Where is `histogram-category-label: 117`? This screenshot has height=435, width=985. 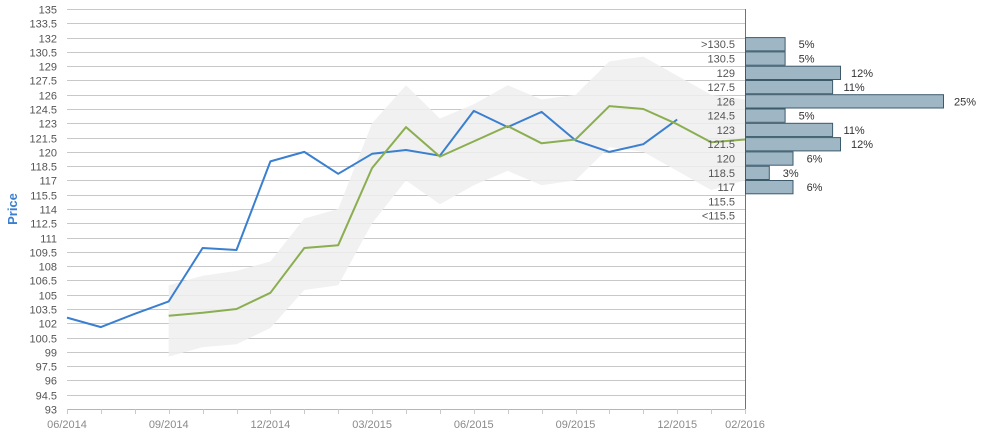
histogram-category-label: 117 is located at coordinates (726, 188).